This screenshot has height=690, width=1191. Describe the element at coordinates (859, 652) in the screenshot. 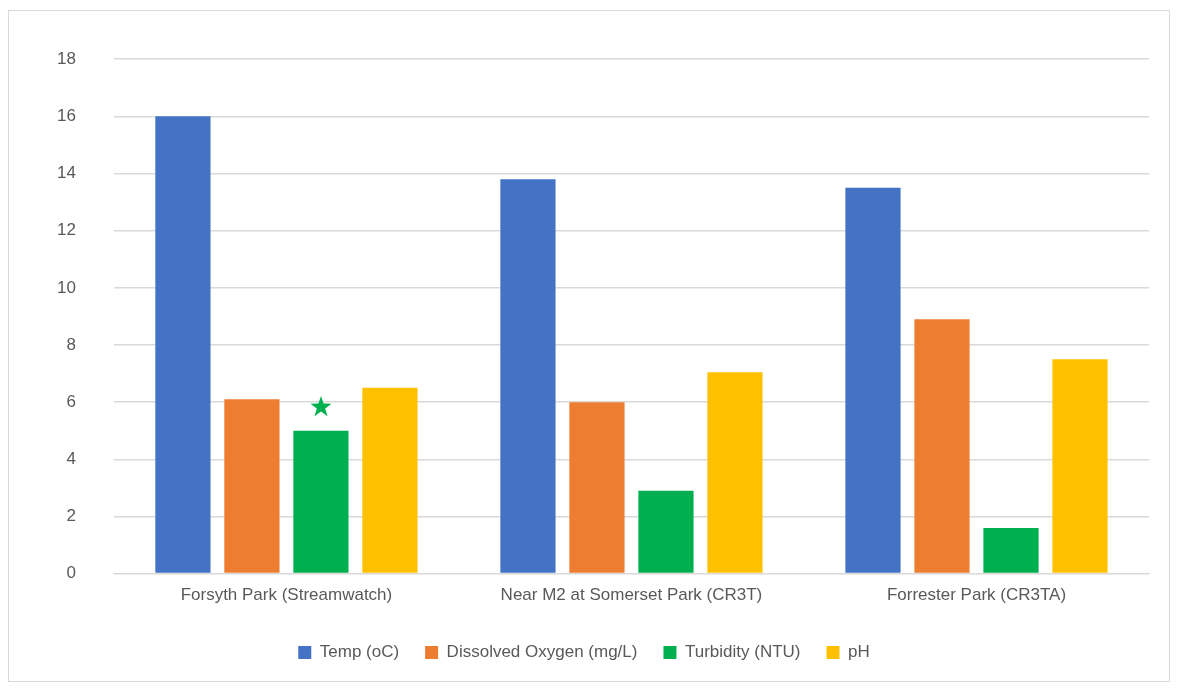

I see `legend-label: pH` at that location.